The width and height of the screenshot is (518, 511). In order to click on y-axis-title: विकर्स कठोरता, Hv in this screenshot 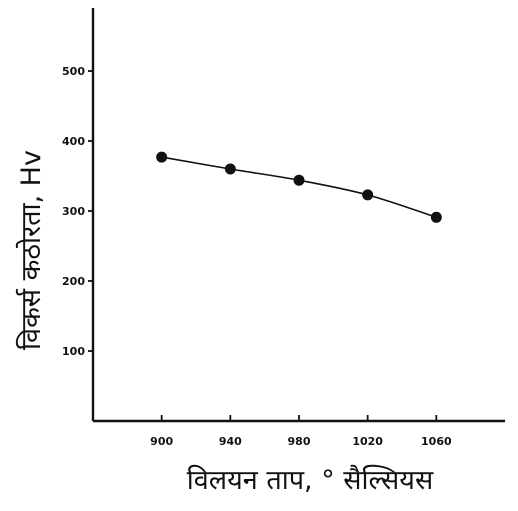, I will do `click(31, 250)`.